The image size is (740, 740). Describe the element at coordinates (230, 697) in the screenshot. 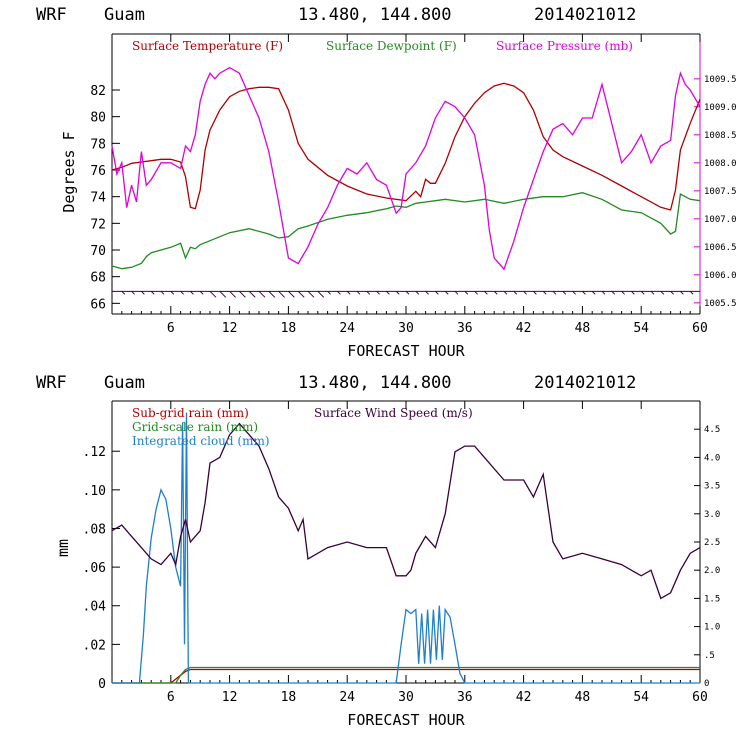

I see `bottom-xtick-label: 12` at that location.